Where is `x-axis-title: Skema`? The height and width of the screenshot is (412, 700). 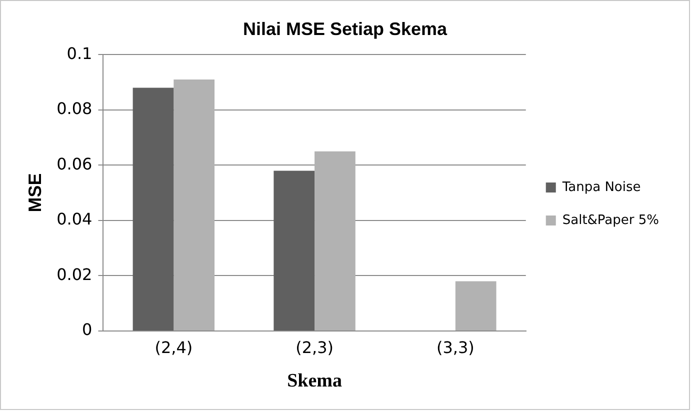
x-axis-title: Skema is located at coordinates (314, 381).